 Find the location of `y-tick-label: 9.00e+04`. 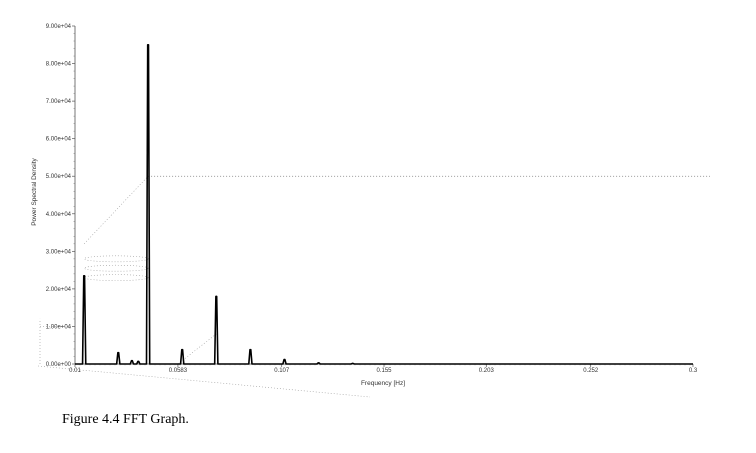

y-tick-label: 9.00e+04 is located at coordinates (59, 27).